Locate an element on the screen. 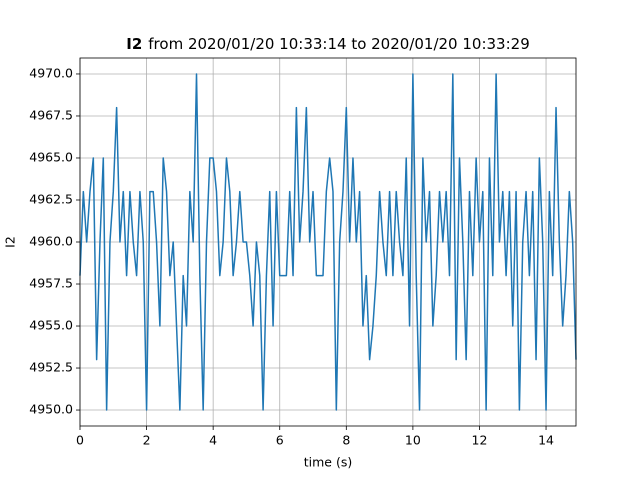  x-tick-label: 6 is located at coordinates (280, 440).